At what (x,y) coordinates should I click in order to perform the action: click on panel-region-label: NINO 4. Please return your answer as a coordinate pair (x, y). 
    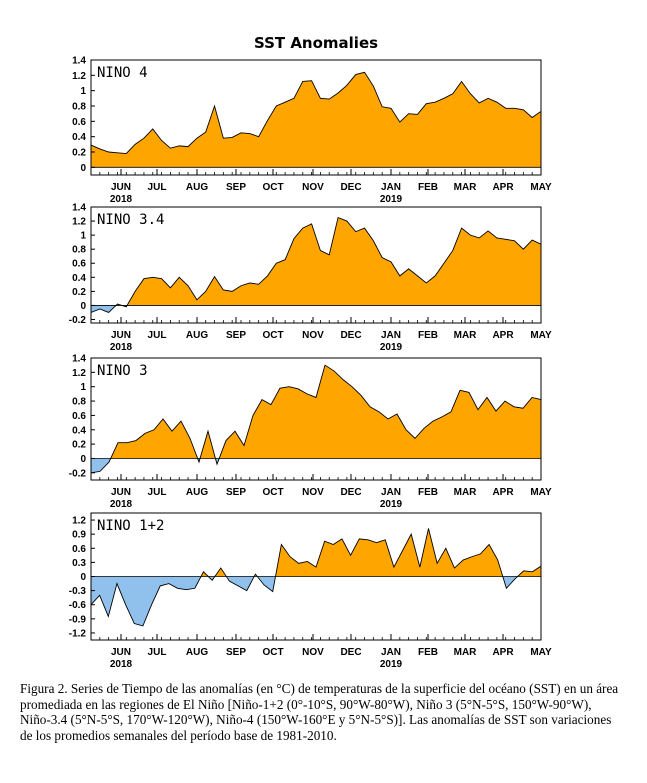
    Looking at the image, I should click on (122, 73).